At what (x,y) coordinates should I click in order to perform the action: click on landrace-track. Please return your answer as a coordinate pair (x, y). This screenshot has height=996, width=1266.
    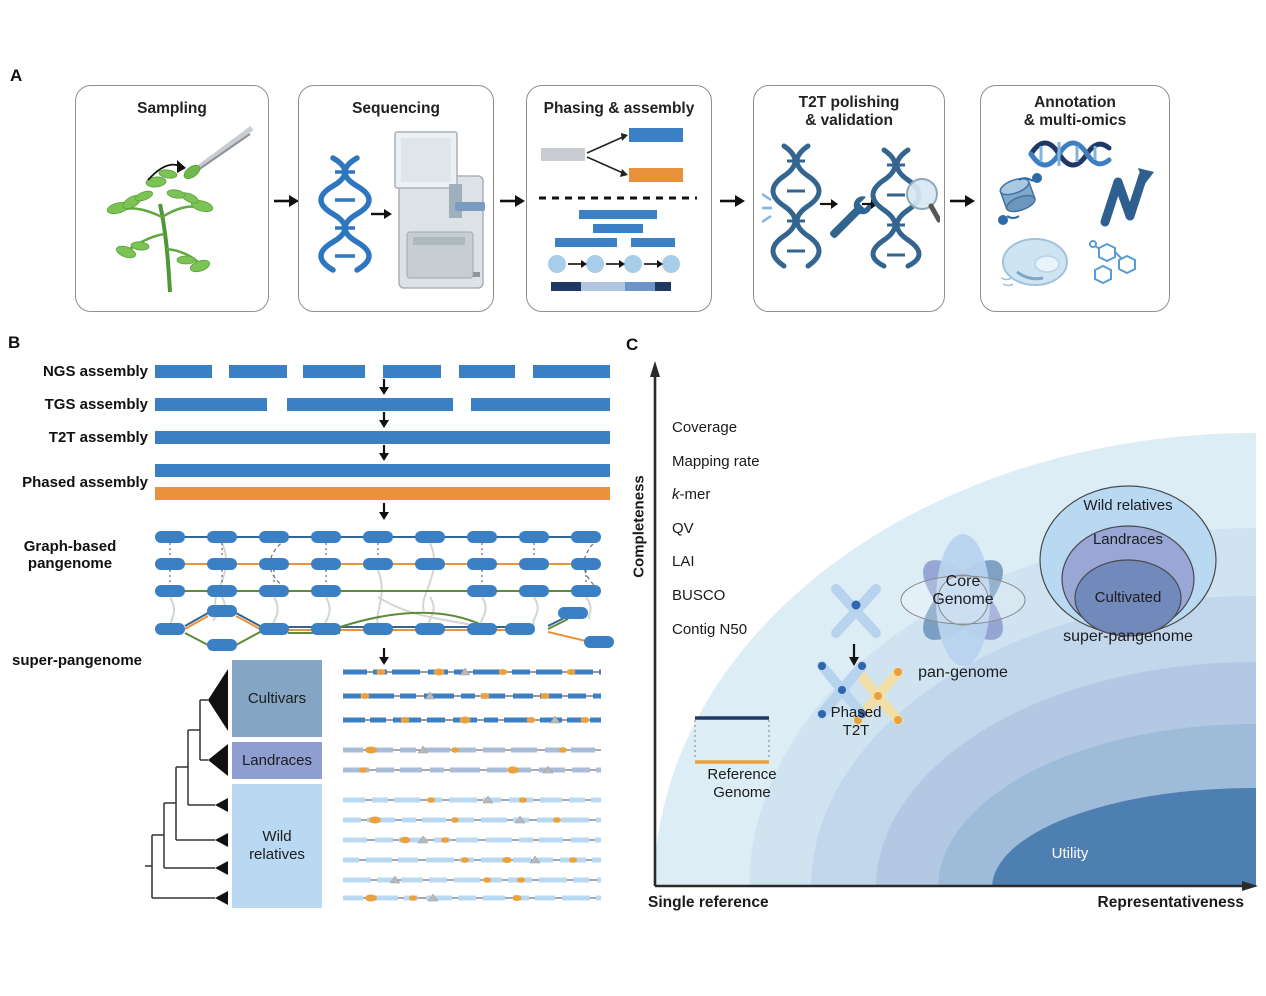
    Looking at the image, I should click on (472, 769).